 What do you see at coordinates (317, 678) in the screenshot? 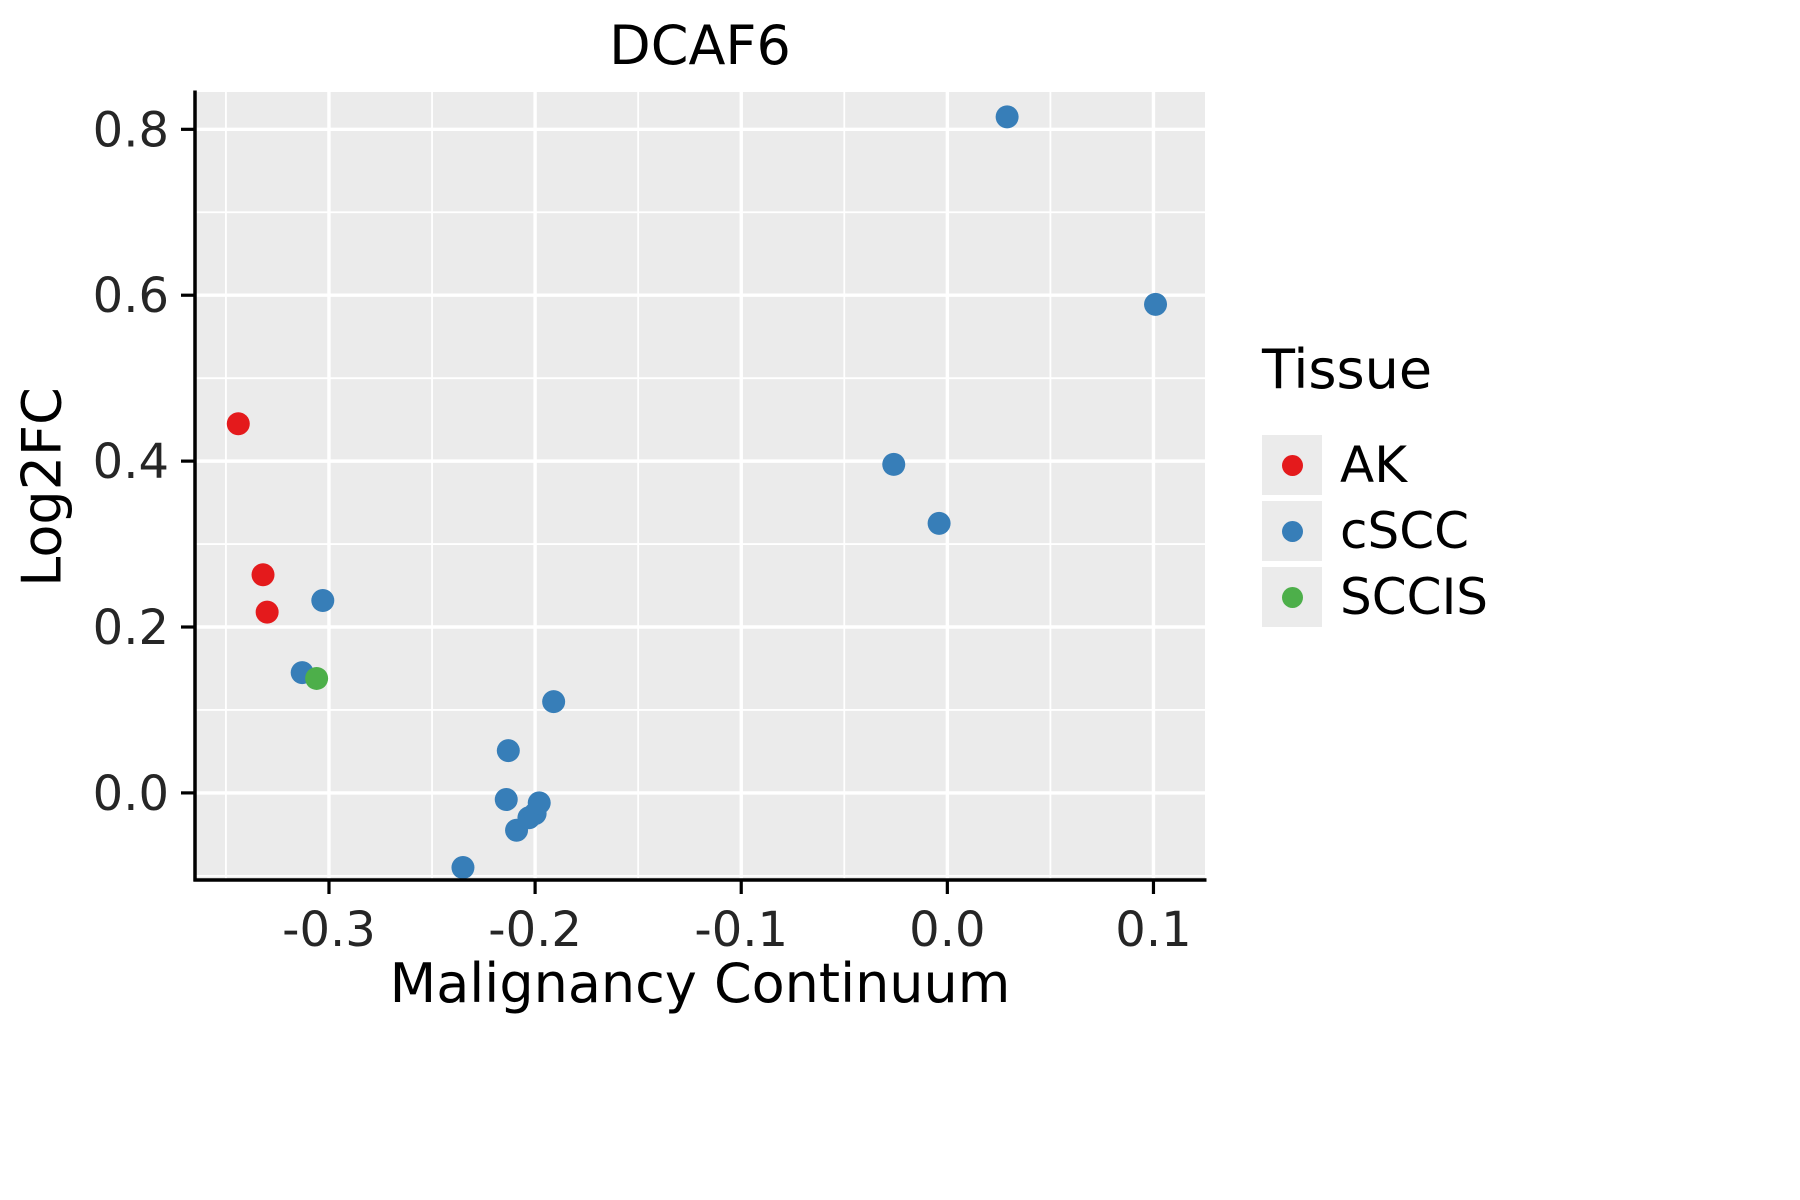
I see `data-point-sccis` at bounding box center [317, 678].